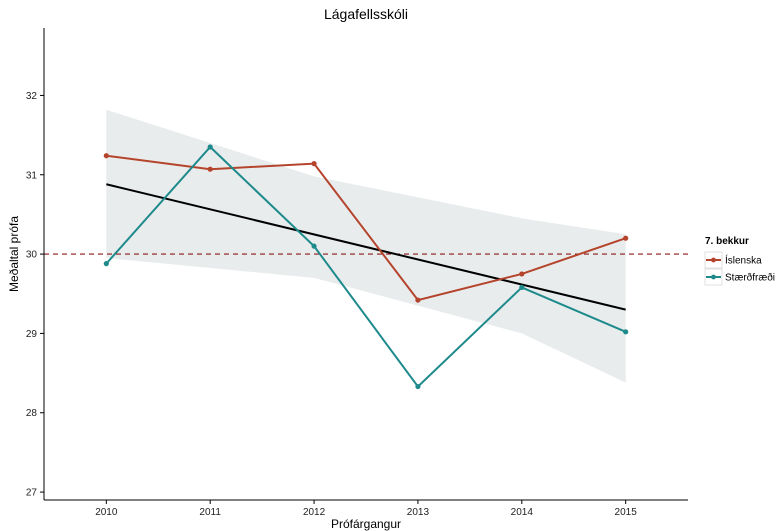 This screenshot has height=531, width=776. What do you see at coordinates (727, 241) in the screenshot?
I see `legend-title: 7. bekkur` at bounding box center [727, 241].